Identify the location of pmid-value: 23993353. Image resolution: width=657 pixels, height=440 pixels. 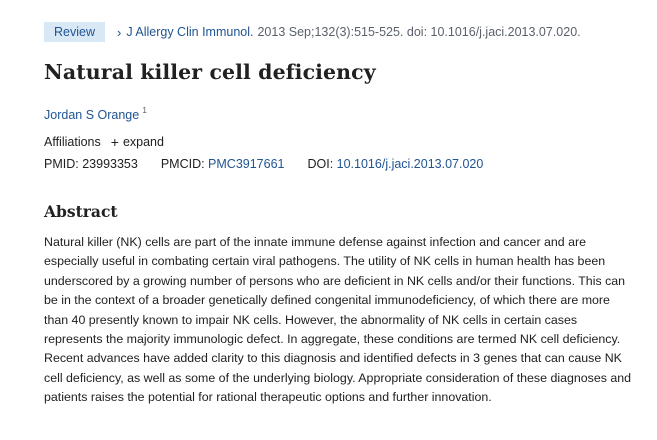
(110, 164).